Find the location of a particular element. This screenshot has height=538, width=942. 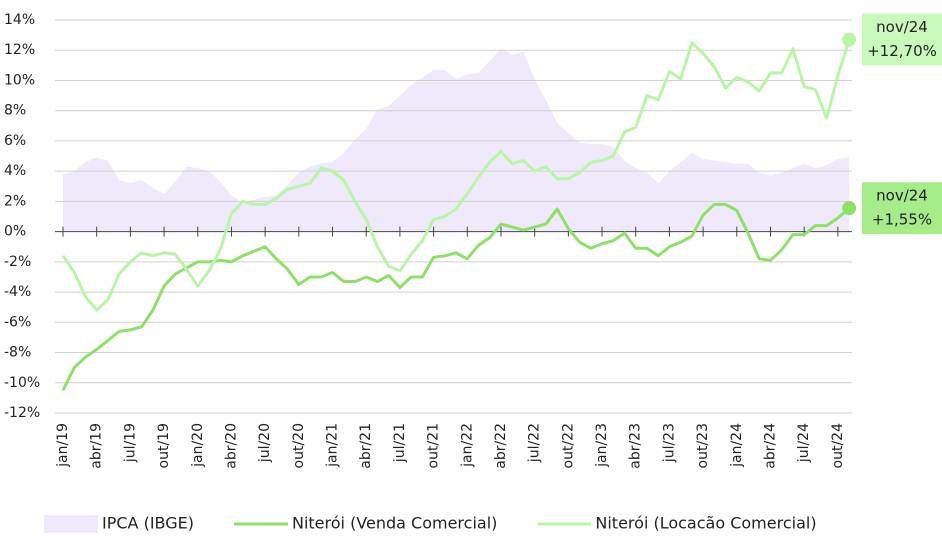

y-tick-label: 8% is located at coordinates (15, 111).